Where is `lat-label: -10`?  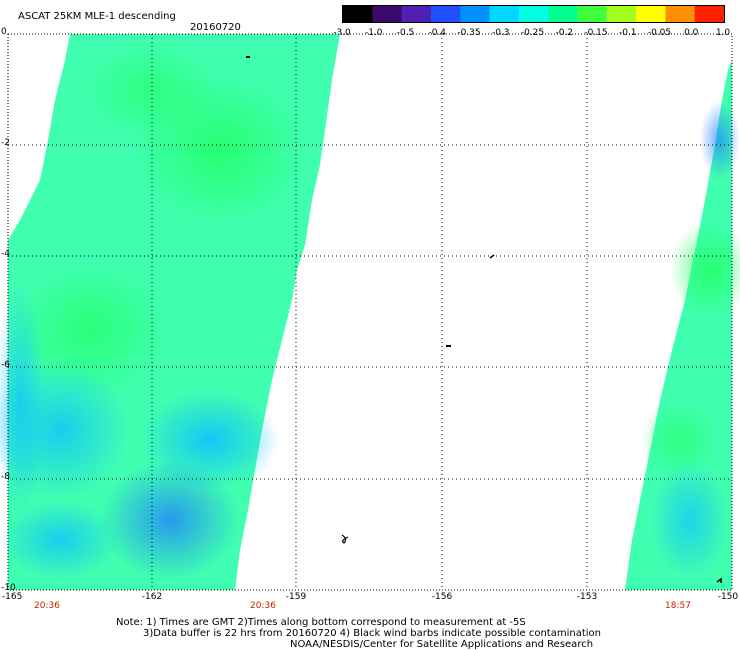 lat-label: -10 is located at coordinates (8, 588).